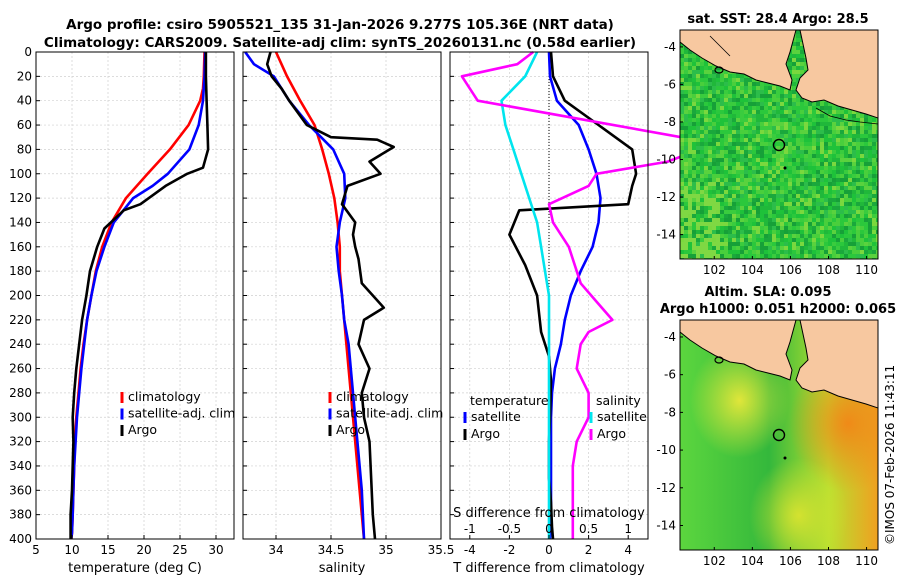  I want to click on x-tick-label: 30, so click(215, 550).